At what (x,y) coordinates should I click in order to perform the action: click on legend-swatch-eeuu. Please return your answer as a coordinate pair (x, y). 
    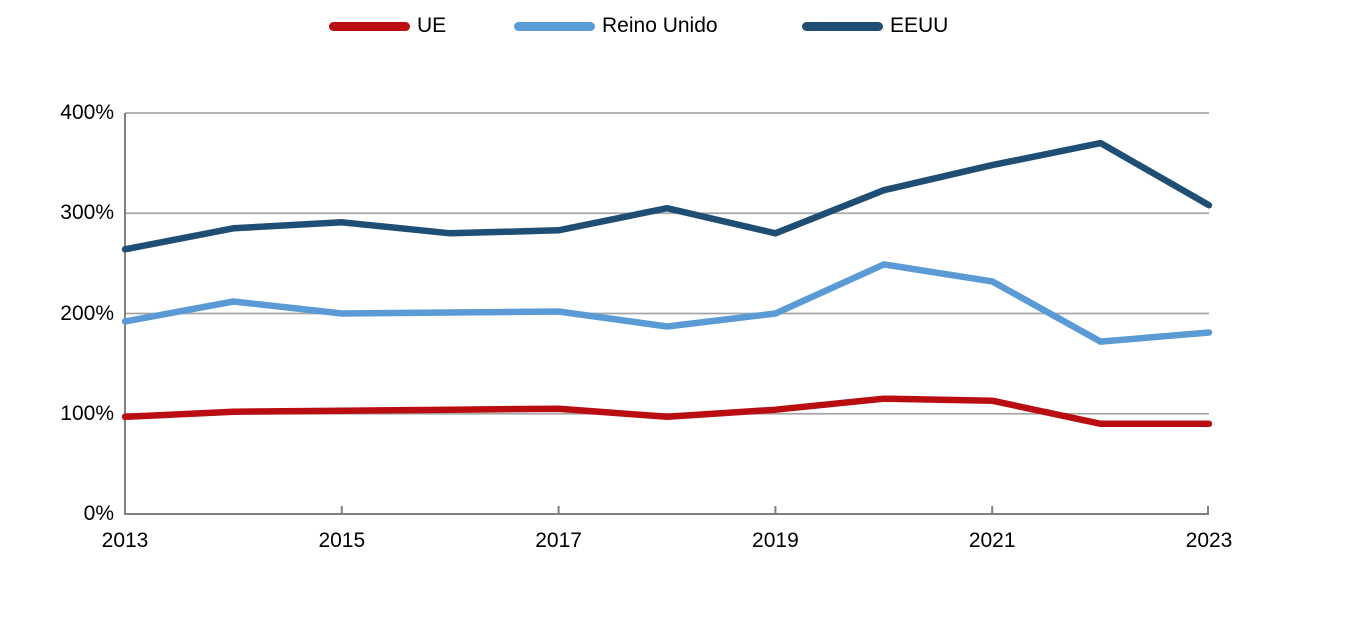
    Looking at the image, I should click on (842, 26).